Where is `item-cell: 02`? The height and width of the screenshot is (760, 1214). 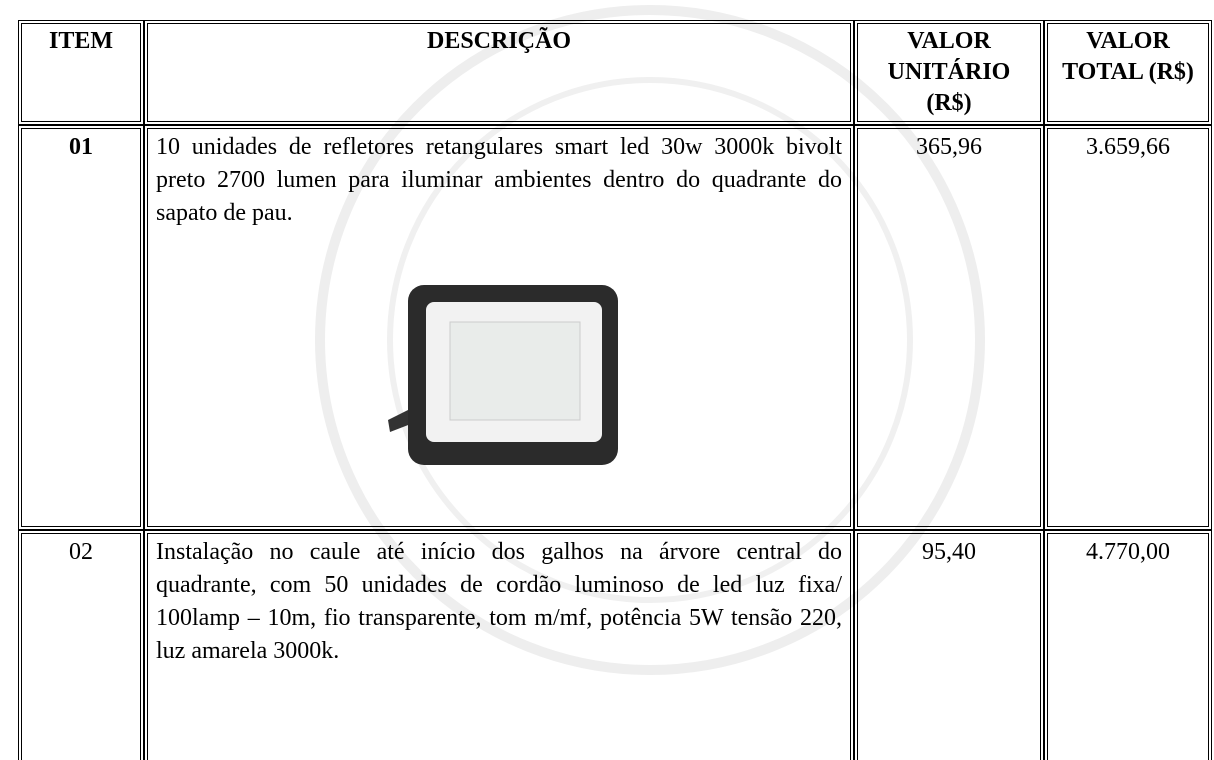 item-cell: 02 is located at coordinates (81, 645).